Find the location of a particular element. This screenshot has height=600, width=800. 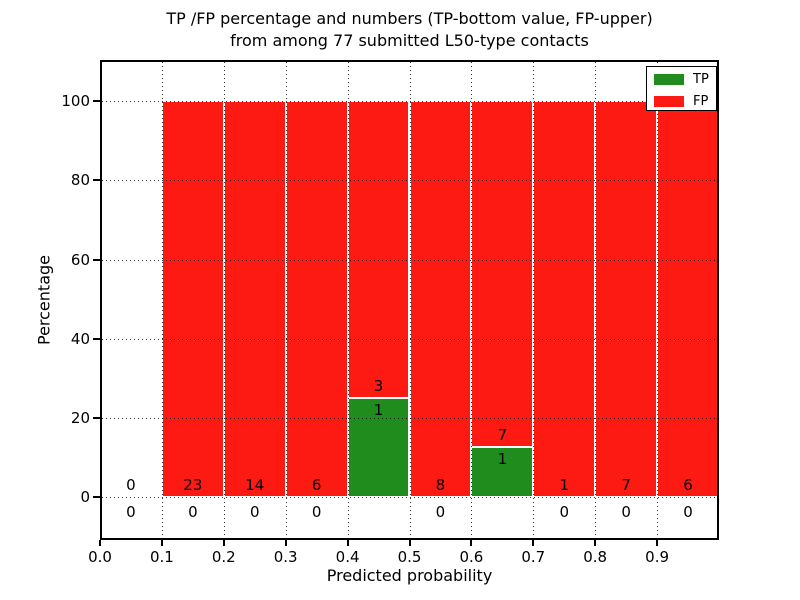

y-tick-label: 0 is located at coordinates (85, 496).